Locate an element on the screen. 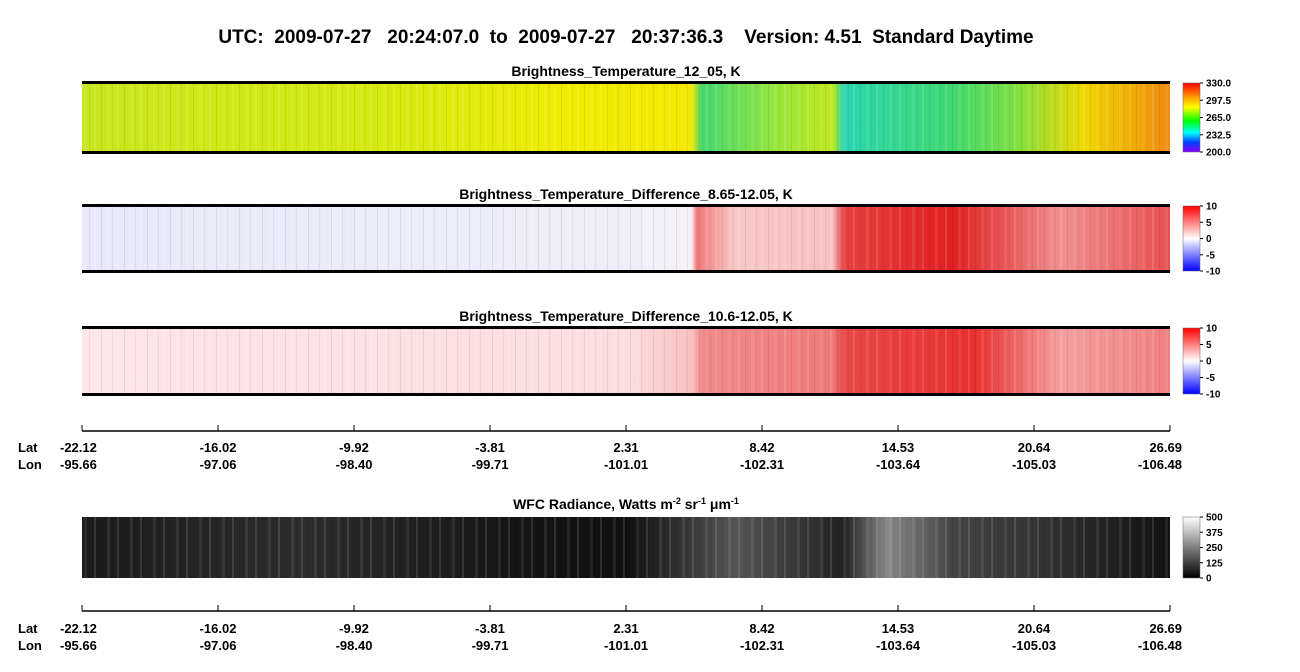 This screenshot has width=1300, height=672. colorbar-label: 232.5 is located at coordinates (1218, 135).